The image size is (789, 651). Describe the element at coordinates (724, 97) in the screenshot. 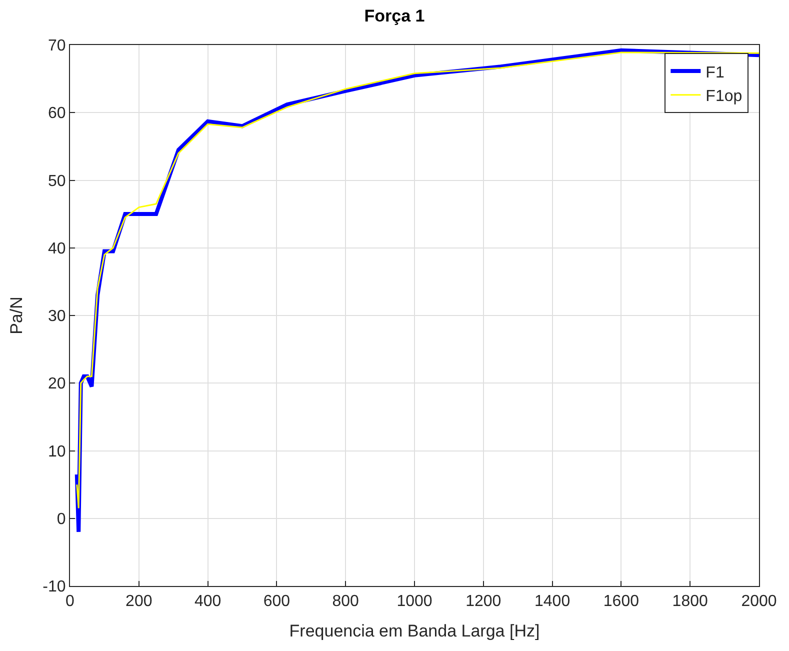

I see `legend-label: F1op` at that location.